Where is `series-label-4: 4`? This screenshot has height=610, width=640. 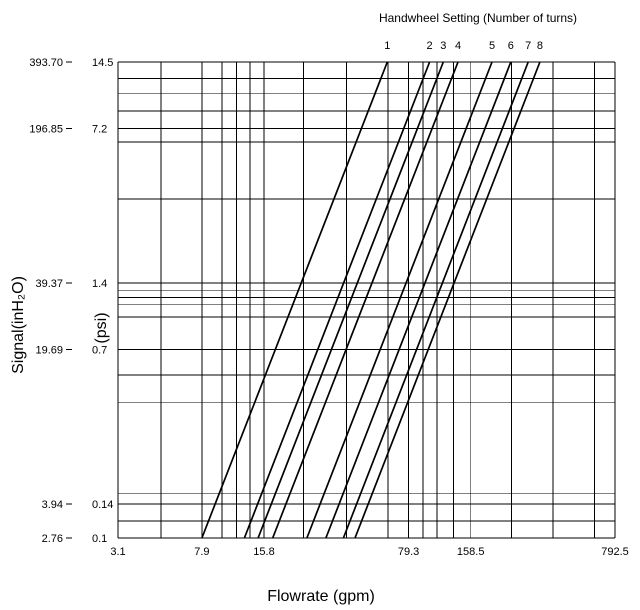
series-label-4: 4 is located at coordinates (458, 46).